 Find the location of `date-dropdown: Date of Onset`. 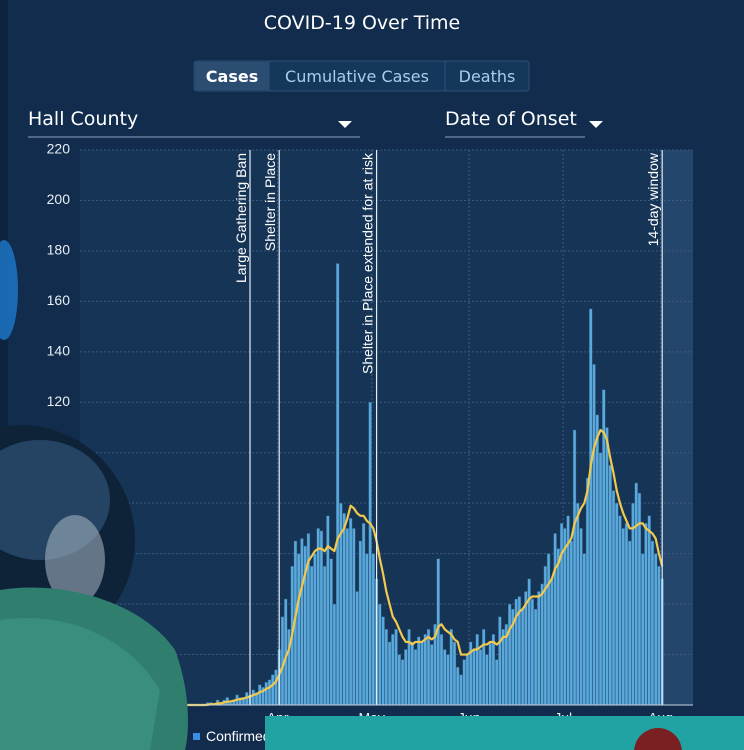

date-dropdown: Date of Onset is located at coordinates (524, 123).